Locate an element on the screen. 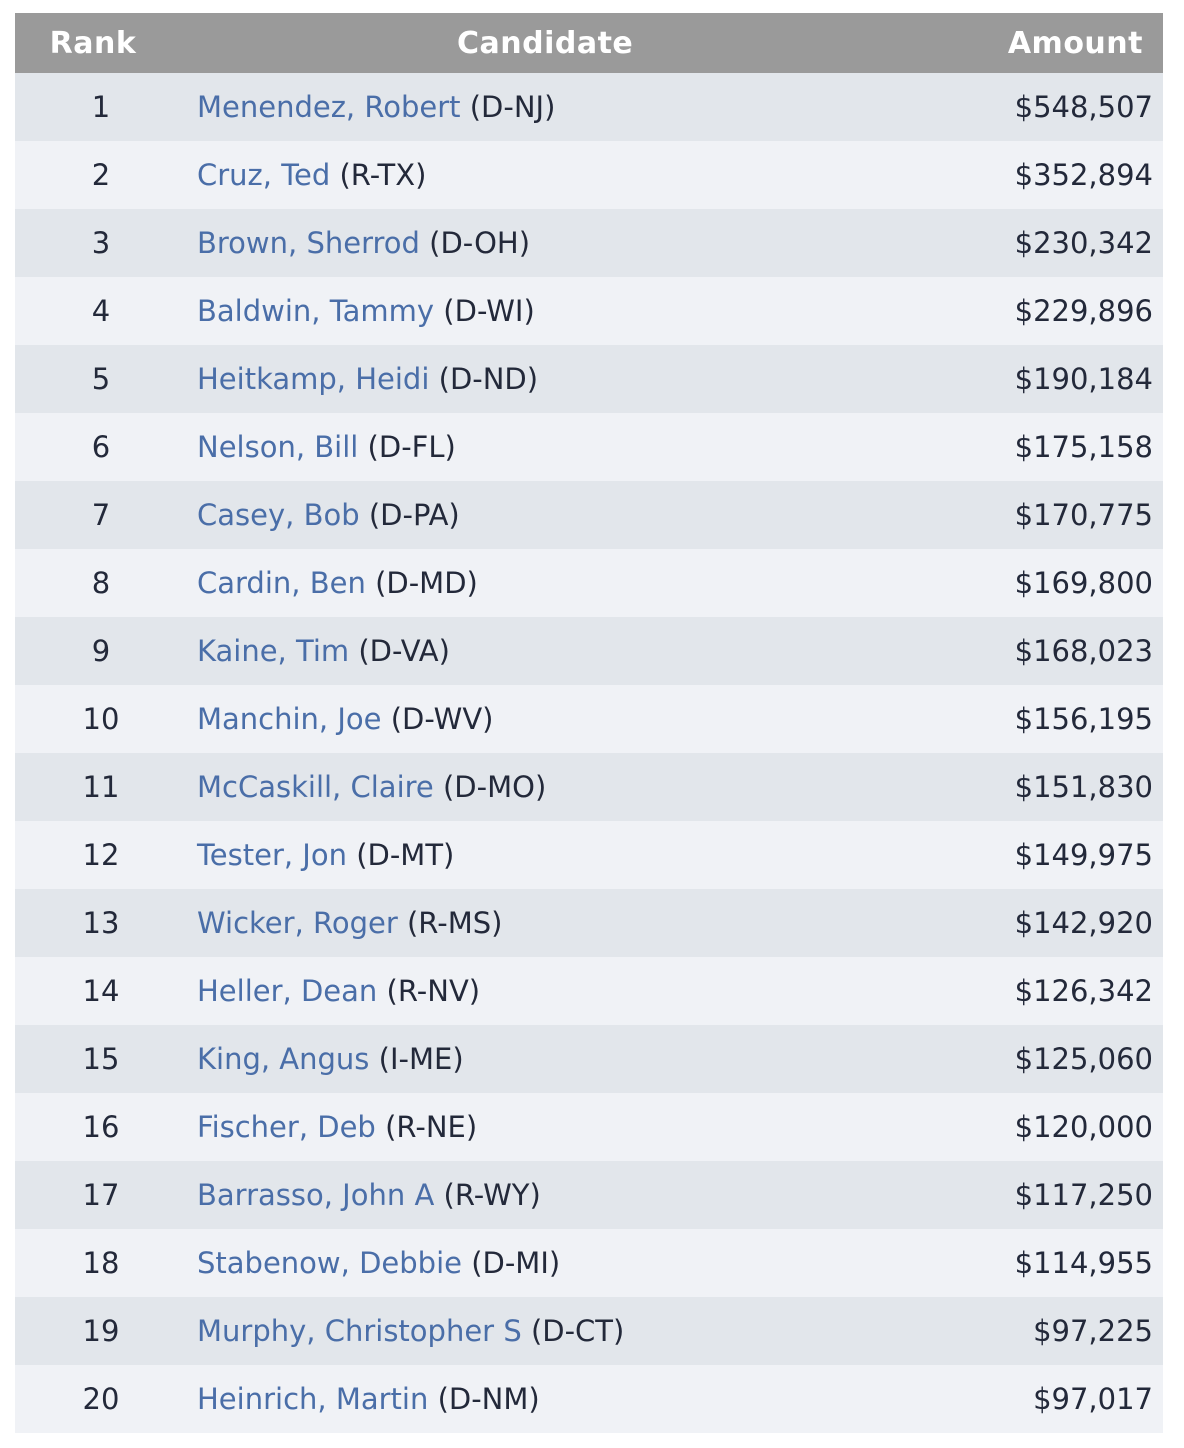 Image resolution: width=1184 pixels, height=1448 pixels. table-row: 9 Kaine, Tim (D-VA) $168,023 is located at coordinates (589, 651).